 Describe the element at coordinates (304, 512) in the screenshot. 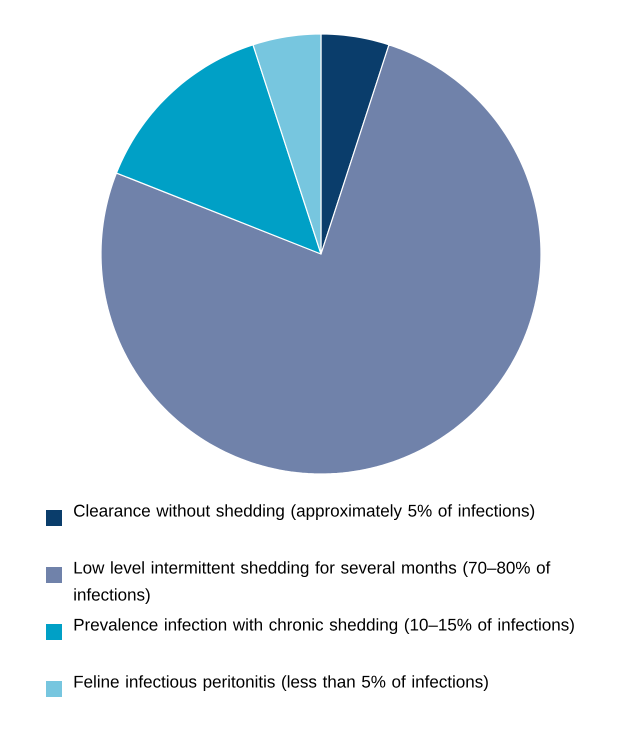

I see `legend-label: Clearance without shedding (approximately 5% of infections)` at that location.